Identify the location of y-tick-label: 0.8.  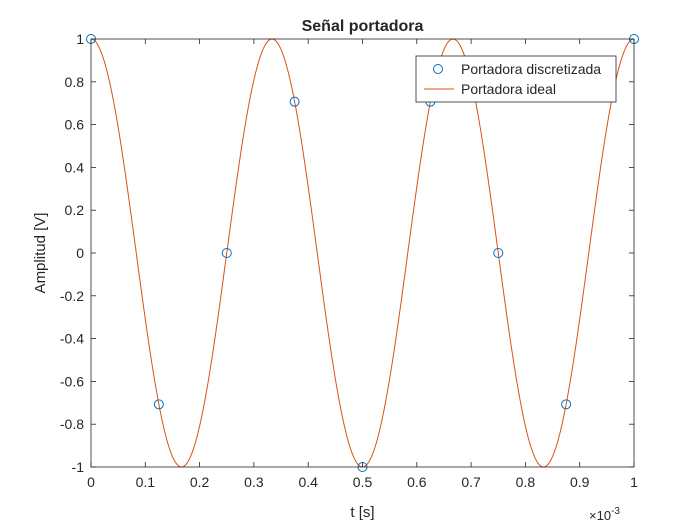
(75, 82).